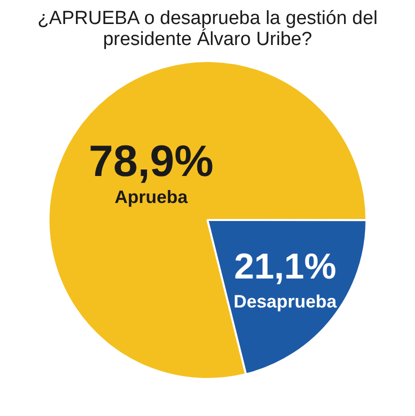 Image resolution: width=415 pixels, height=416 pixels. I want to click on chart-title: ¿APRUEBA o desaprueba la gestión del presidente Álvaro Uribe?, so click(207, 29).